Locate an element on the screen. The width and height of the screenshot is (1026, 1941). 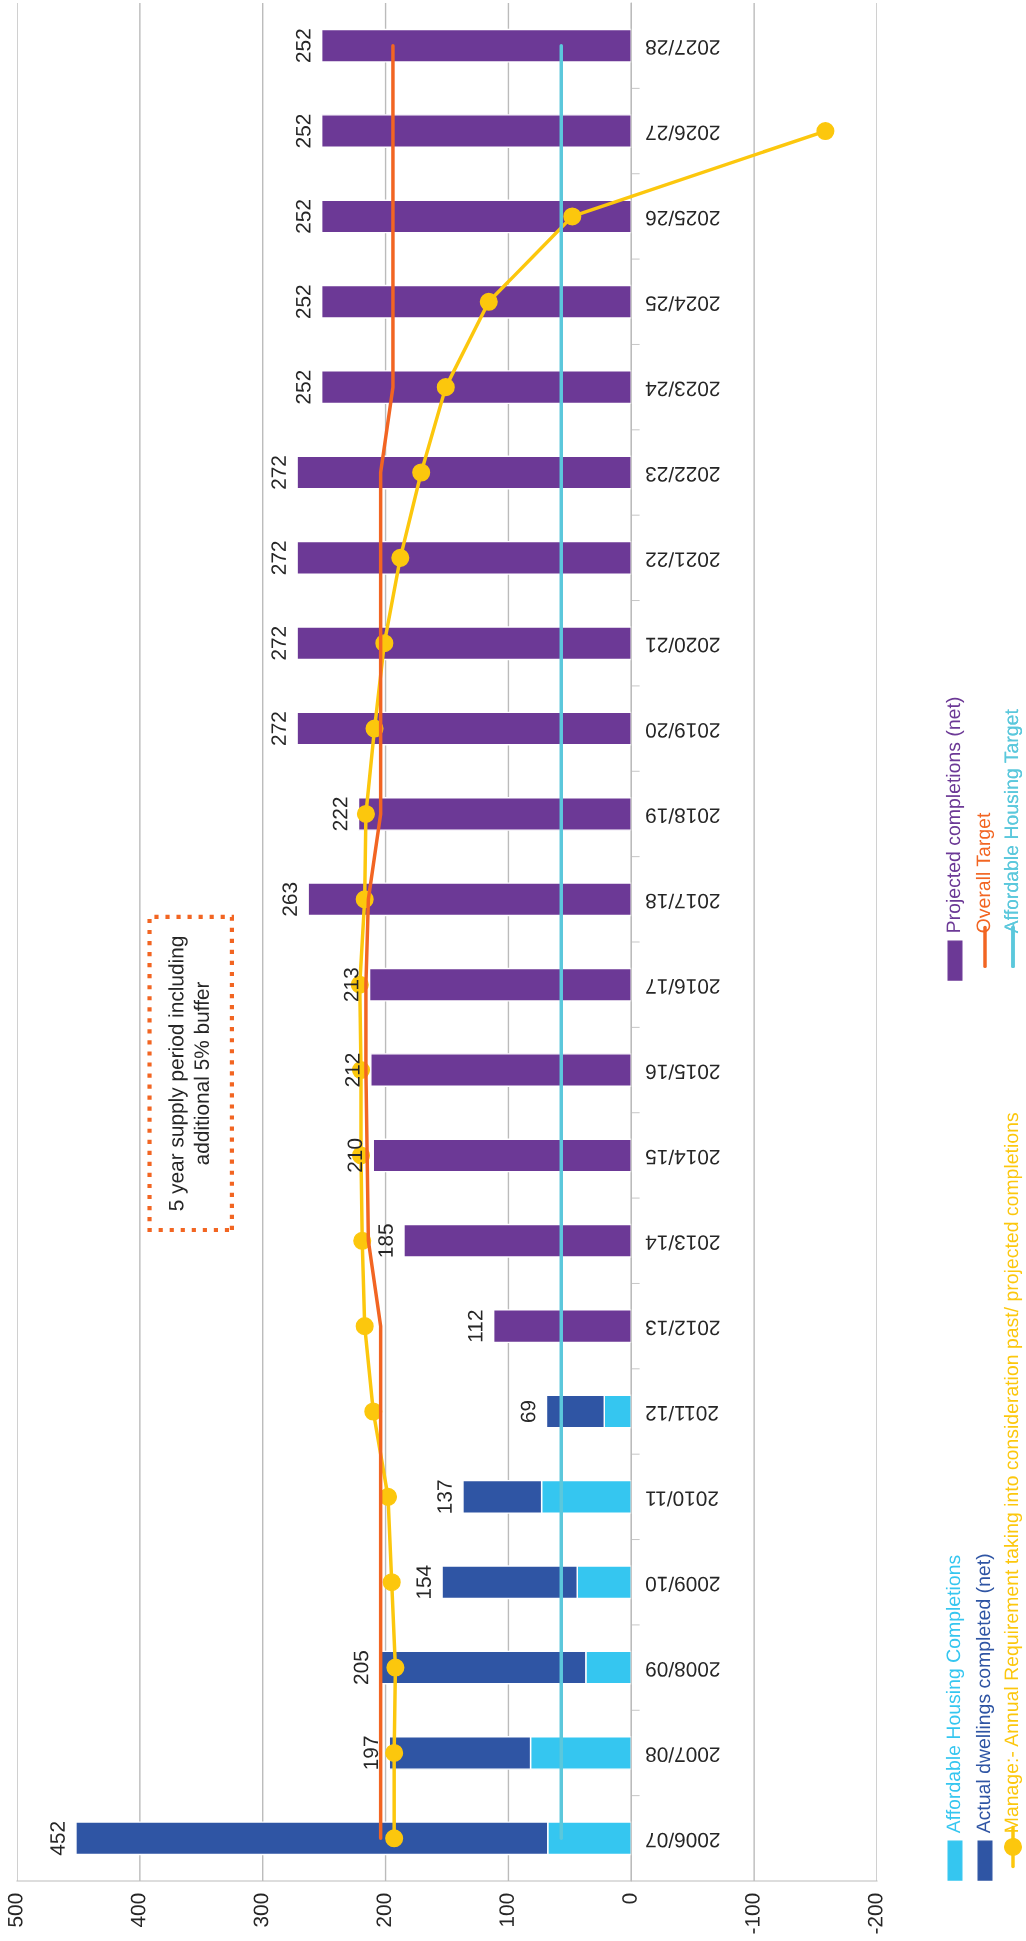
y-tick-label: 2026/27 is located at coordinates (683, 133).